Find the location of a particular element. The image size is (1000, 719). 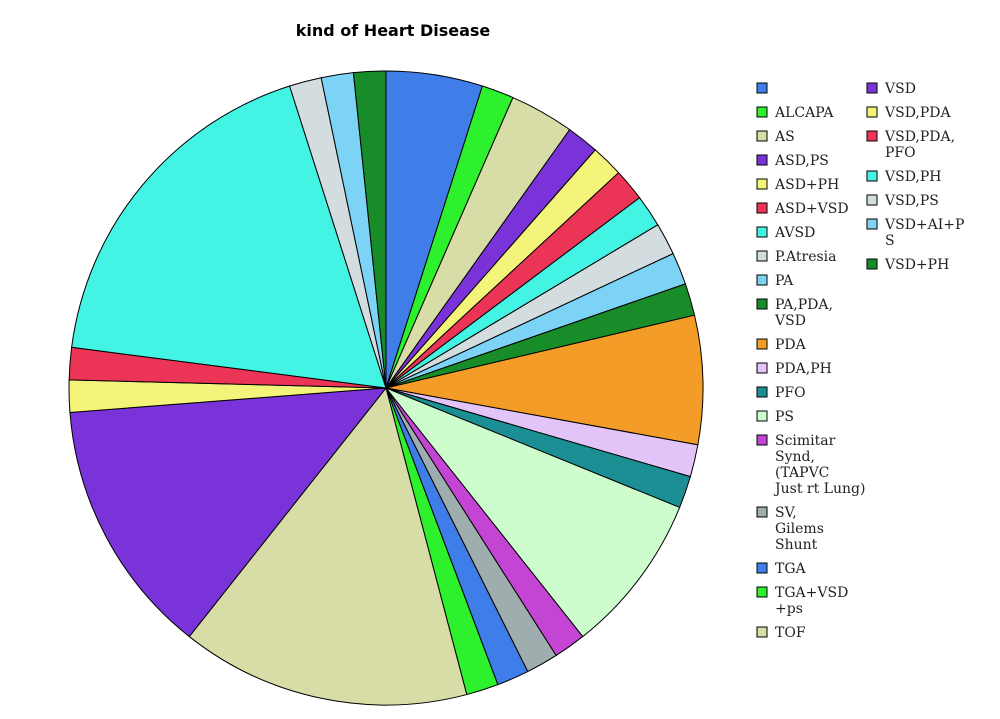

legend-label-24: VSD+AI+P S is located at coordinates (924, 233).